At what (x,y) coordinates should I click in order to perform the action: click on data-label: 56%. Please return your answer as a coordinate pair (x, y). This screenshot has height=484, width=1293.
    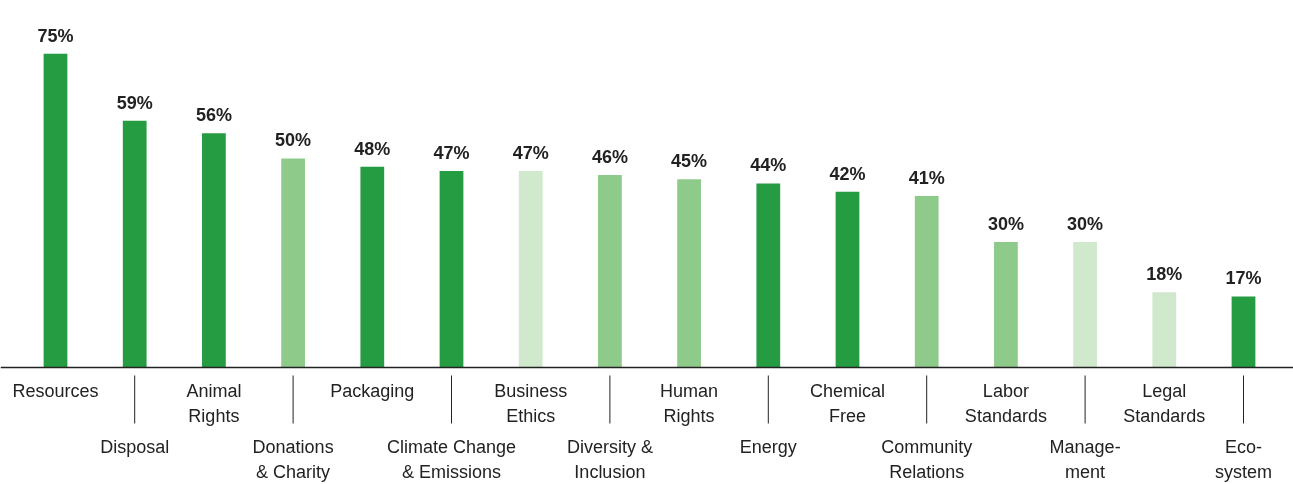
    Looking at the image, I should click on (213, 115).